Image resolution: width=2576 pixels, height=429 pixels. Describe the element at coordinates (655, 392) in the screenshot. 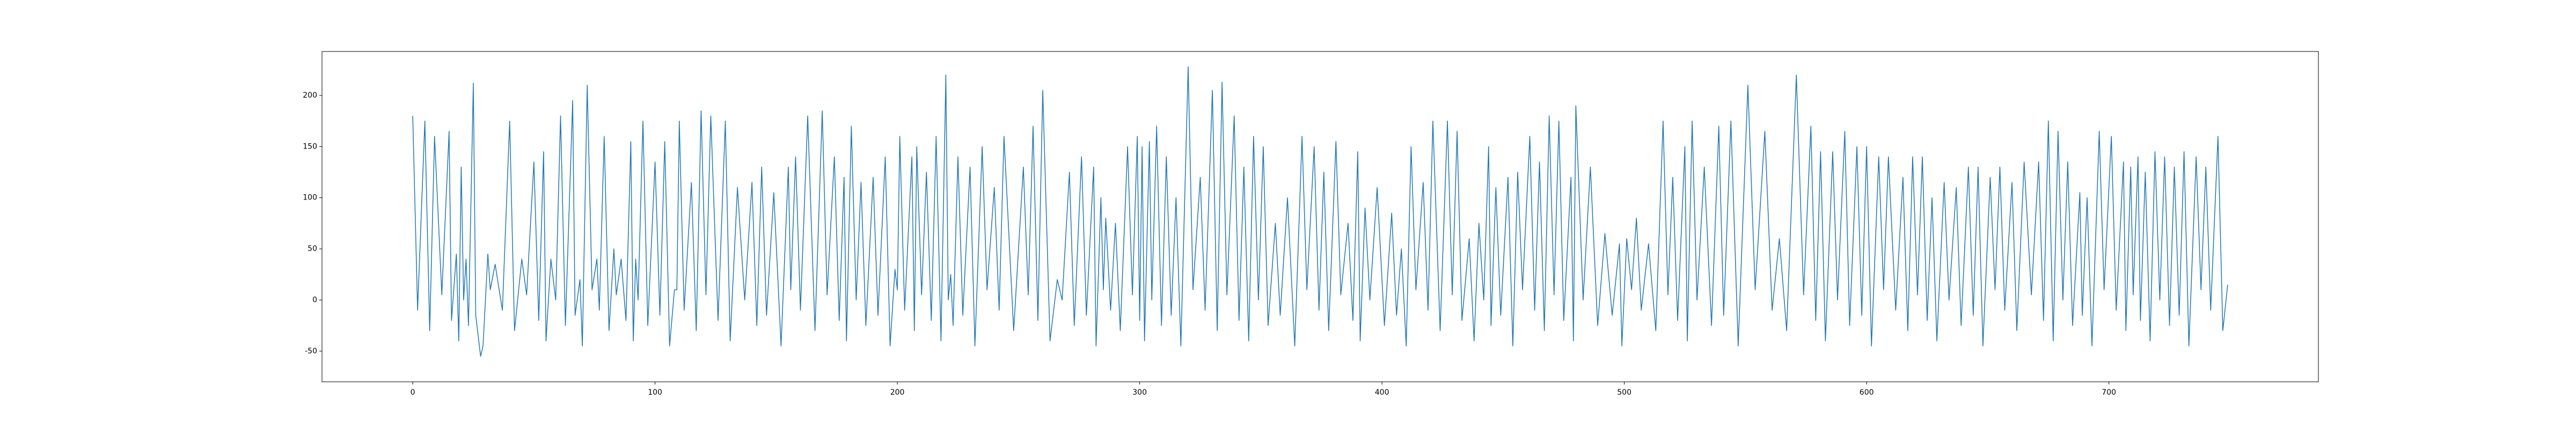

I see `x-tick-label: 100` at that location.